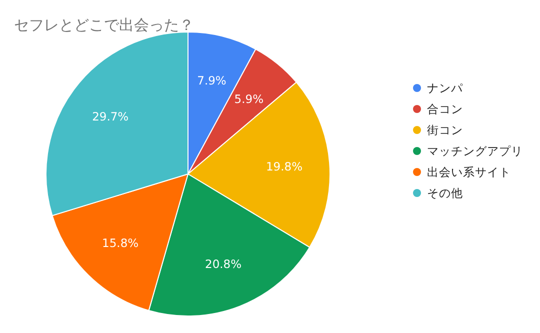 Image resolution: width=540 pixels, height=333 pixels. I want to click on data-label: 15.8%, so click(120, 243).